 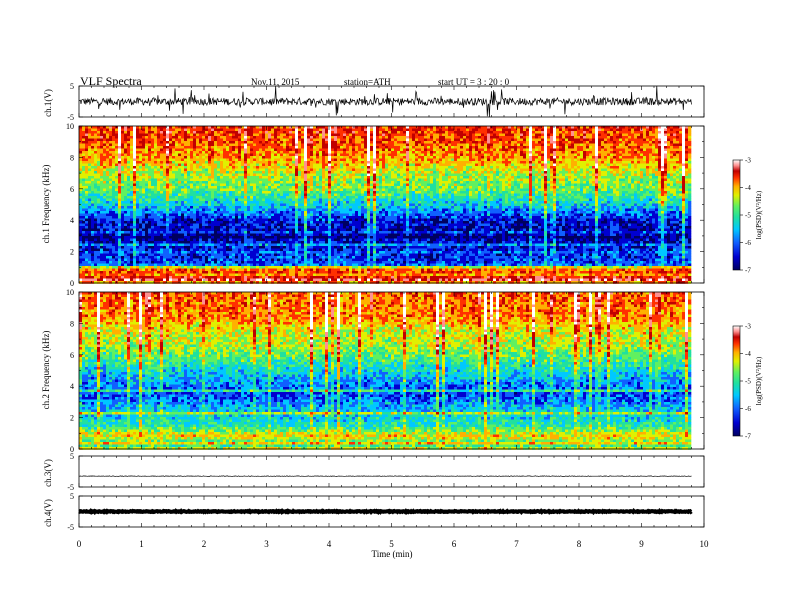 I want to click on station-label: station=ATH, so click(x=367, y=82).